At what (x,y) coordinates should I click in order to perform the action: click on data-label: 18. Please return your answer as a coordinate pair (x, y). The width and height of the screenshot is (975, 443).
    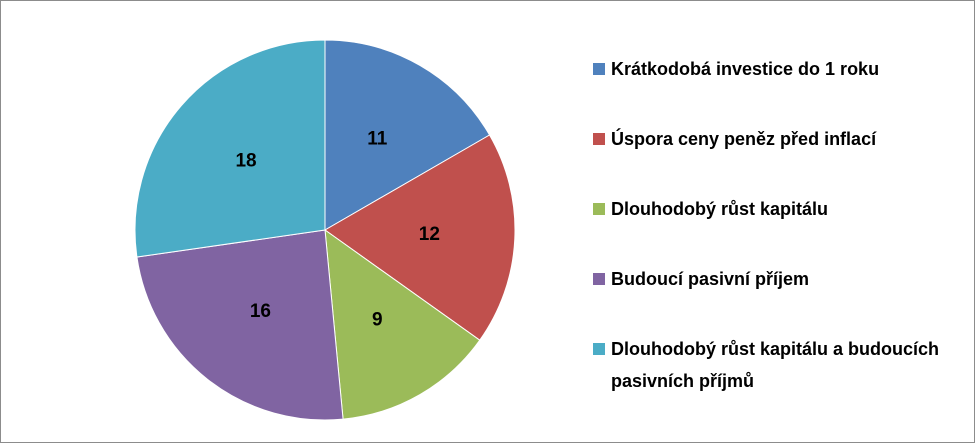
    Looking at the image, I should click on (245, 161).